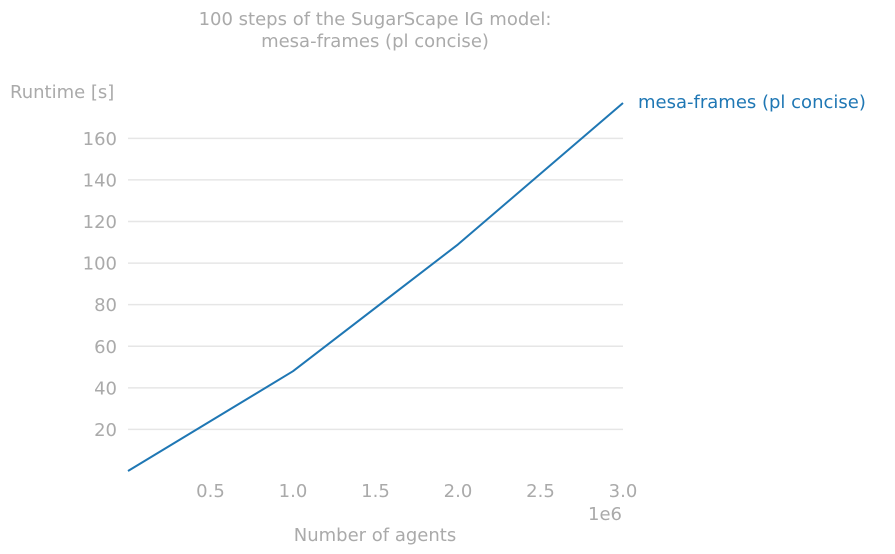 Image resolution: width=895 pixels, height=554 pixels. What do you see at coordinates (623, 491) in the screenshot?
I see `x-tick-label: 3.0` at bounding box center [623, 491].